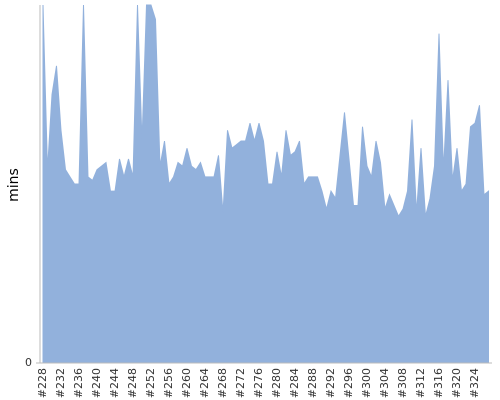 Image resolution: width=500 pixels, height=400 pixels. What do you see at coordinates (60, 383) in the screenshot?
I see `x-tick-label: #232` at bounding box center [60, 383].